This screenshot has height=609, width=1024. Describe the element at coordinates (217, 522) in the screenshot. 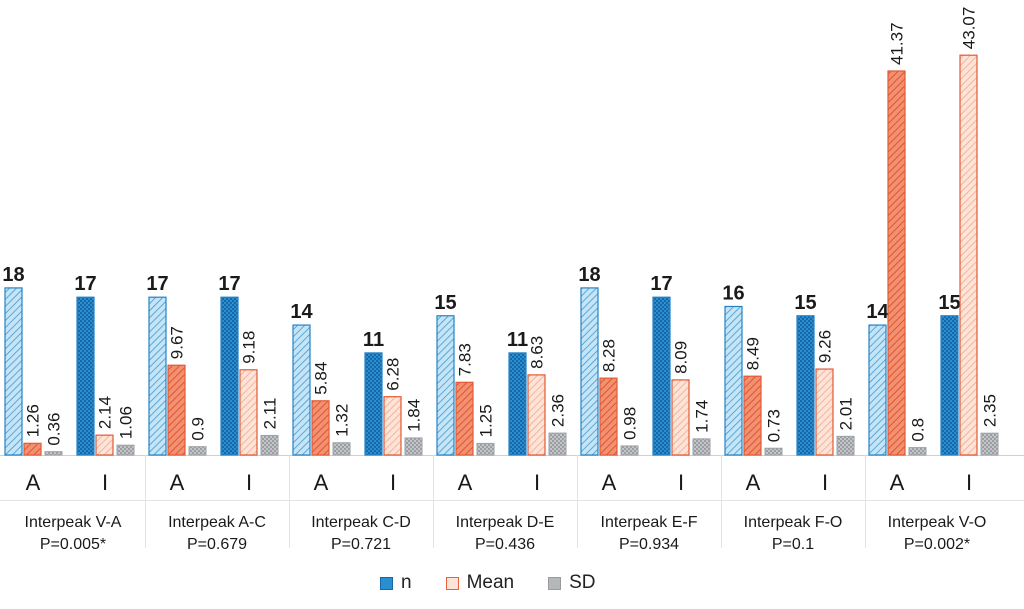

I see `group-label: Interpeak A-C` at that location.